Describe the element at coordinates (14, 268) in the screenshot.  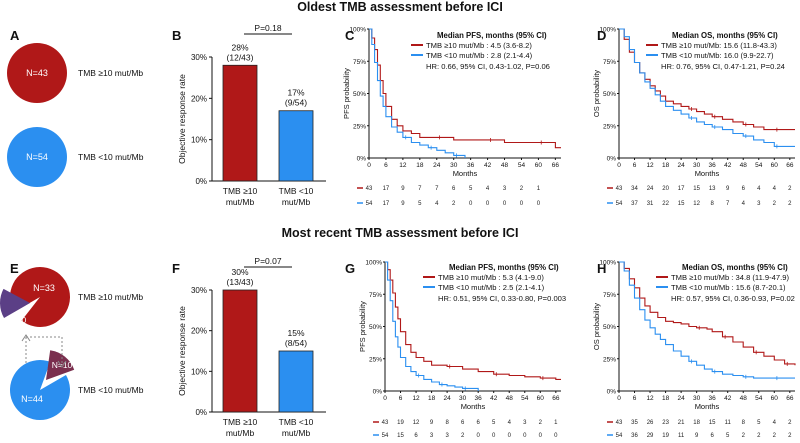
I see `panel-letter: E` at that location.